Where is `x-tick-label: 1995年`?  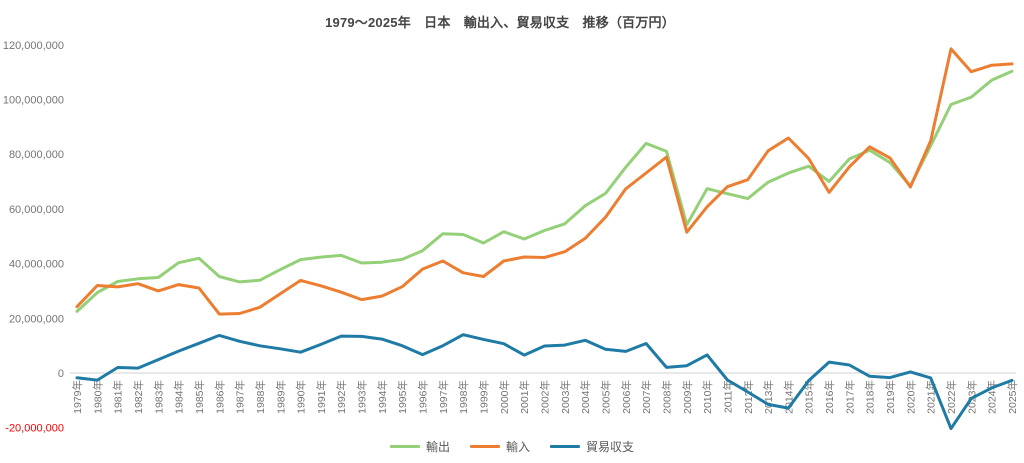
x-tick-label: 1995年 is located at coordinates (402, 397).